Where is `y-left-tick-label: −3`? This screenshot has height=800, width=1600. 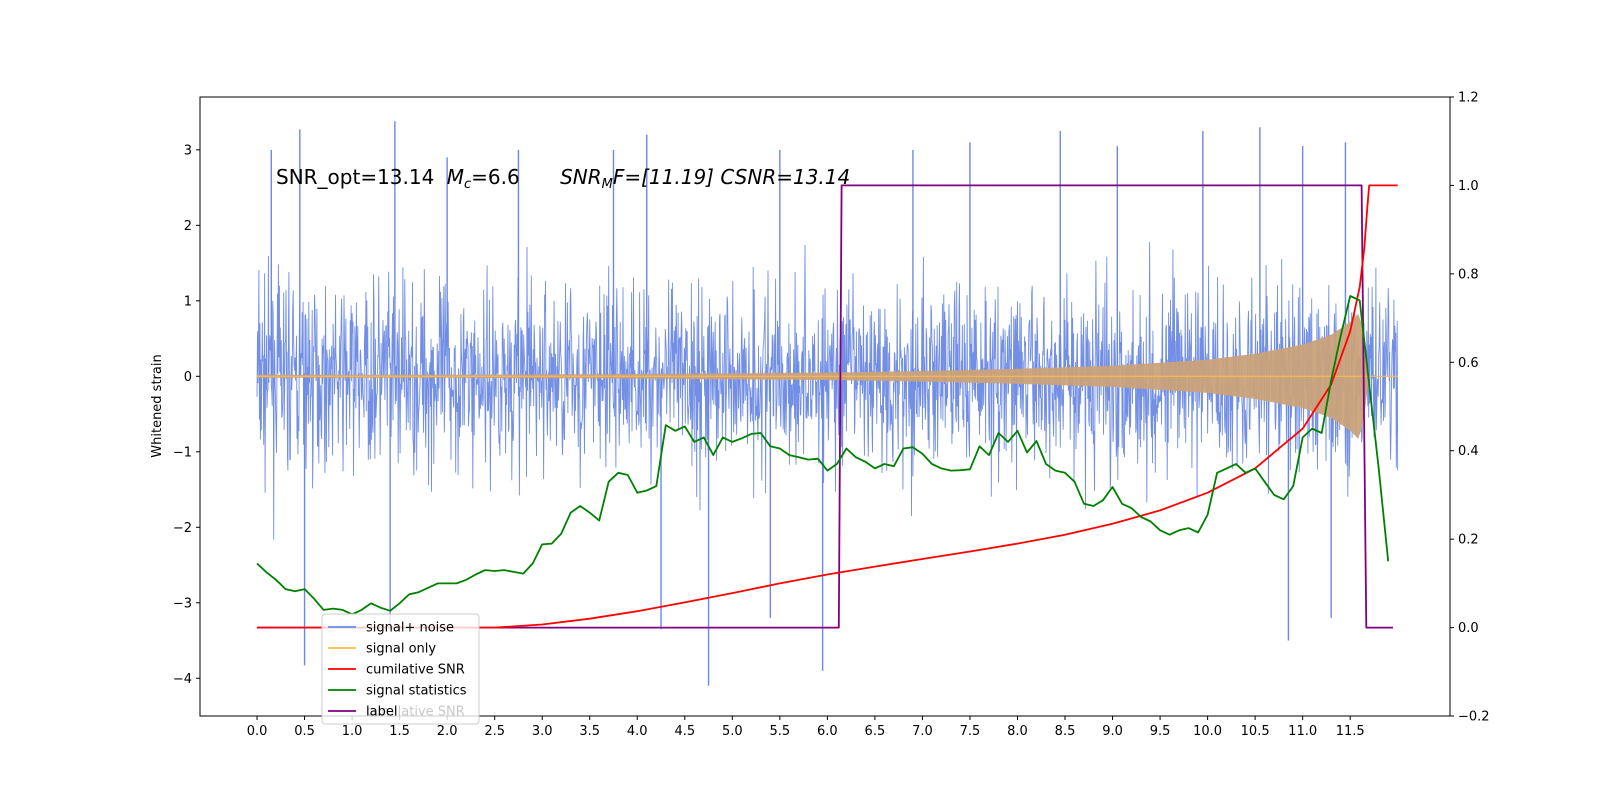
y-left-tick-label: −3 is located at coordinates (182, 603).